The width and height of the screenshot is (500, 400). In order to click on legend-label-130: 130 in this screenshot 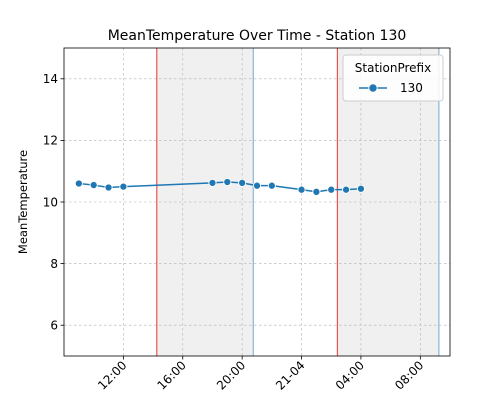, I will do `click(411, 88)`.